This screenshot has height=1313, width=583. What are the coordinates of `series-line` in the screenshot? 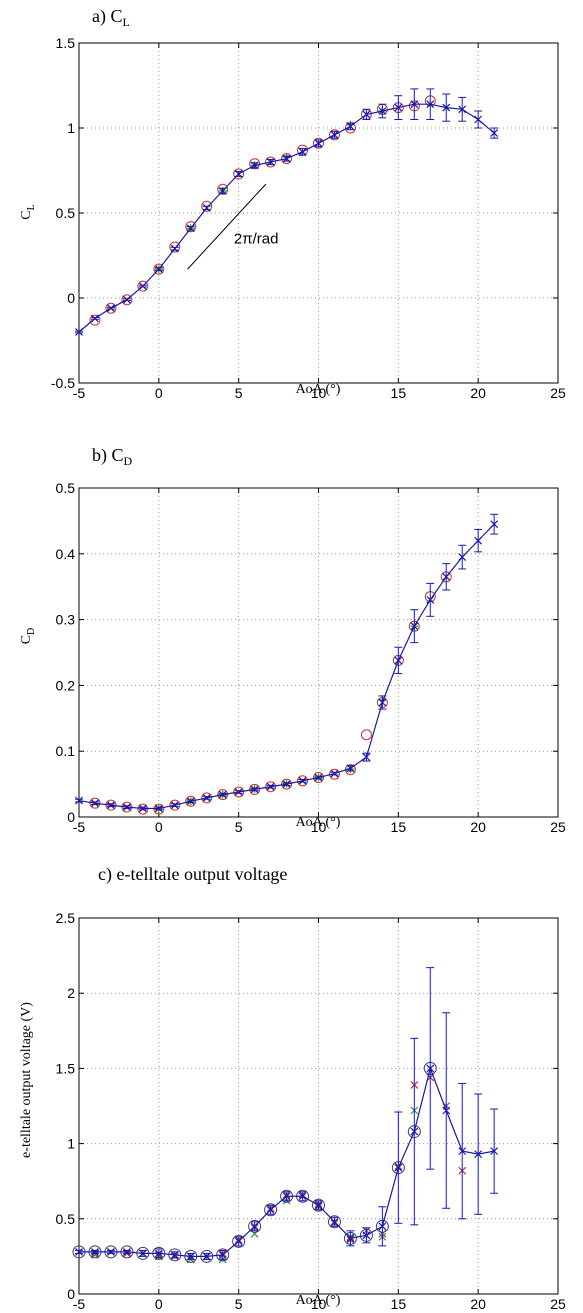 It's located at (287, 1162).